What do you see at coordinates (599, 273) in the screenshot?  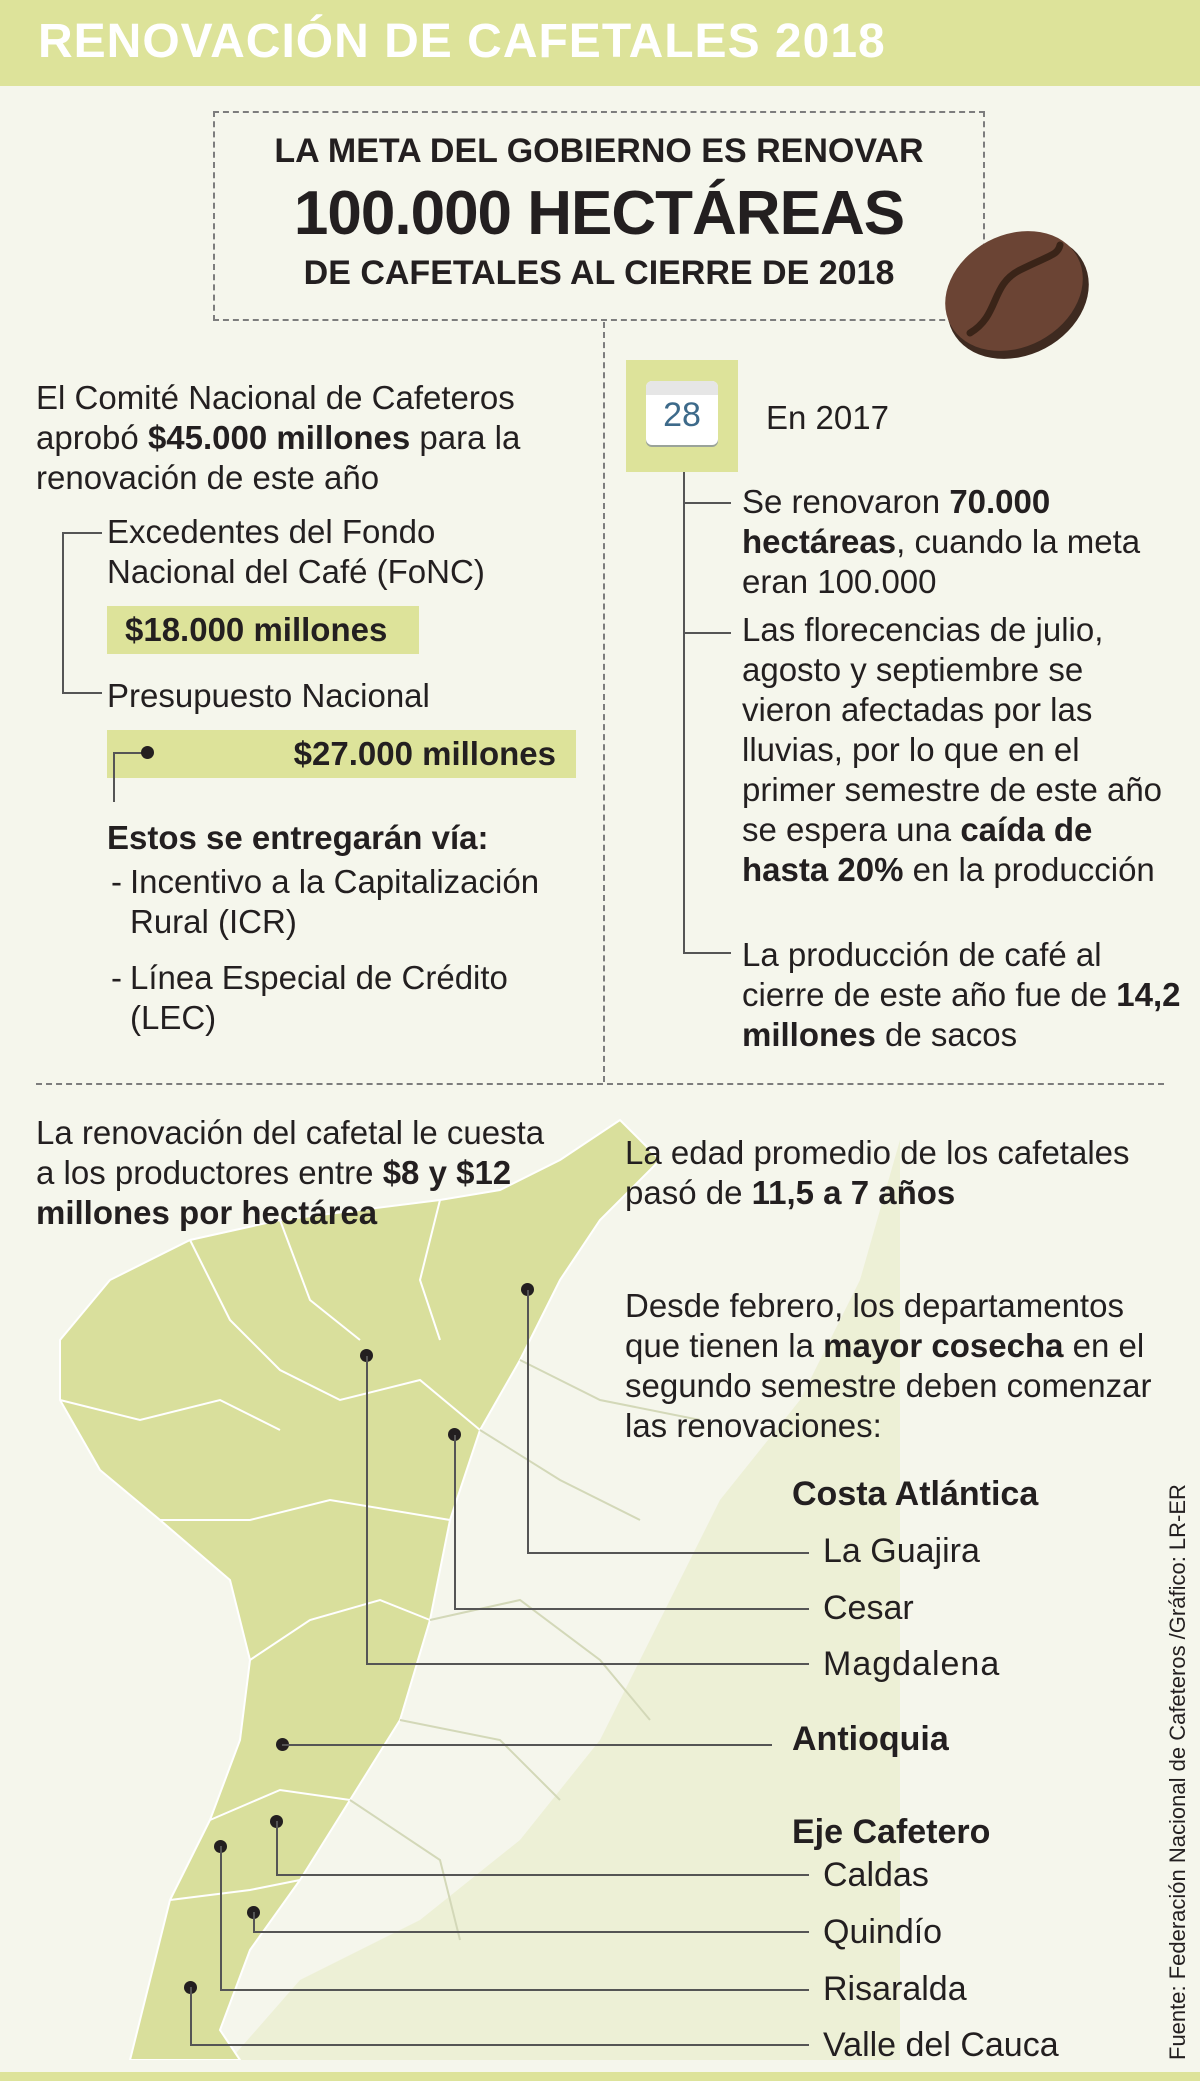 I see `goal-line-3: DE CAFETALES AL CIERRE DE 2018` at bounding box center [599, 273].